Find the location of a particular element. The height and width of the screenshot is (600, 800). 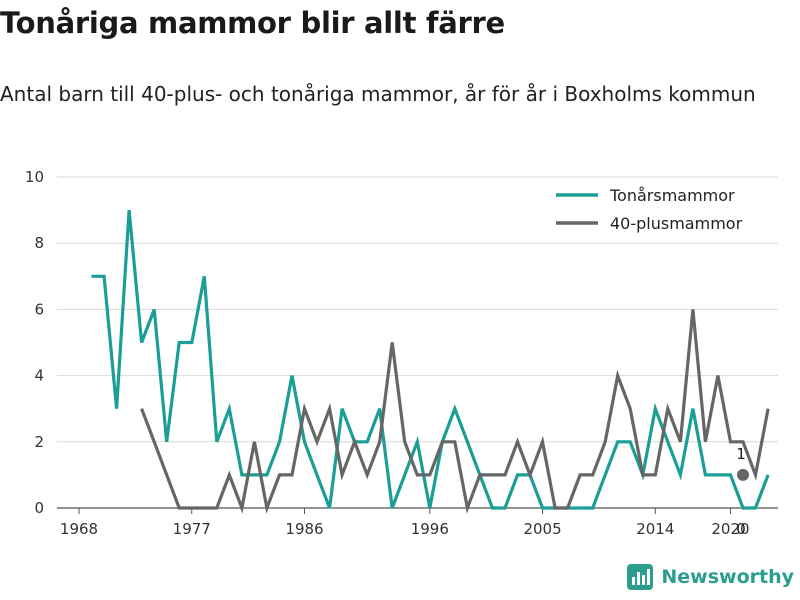

end-label-tonarsmammor: 0 is located at coordinates (741, 529).